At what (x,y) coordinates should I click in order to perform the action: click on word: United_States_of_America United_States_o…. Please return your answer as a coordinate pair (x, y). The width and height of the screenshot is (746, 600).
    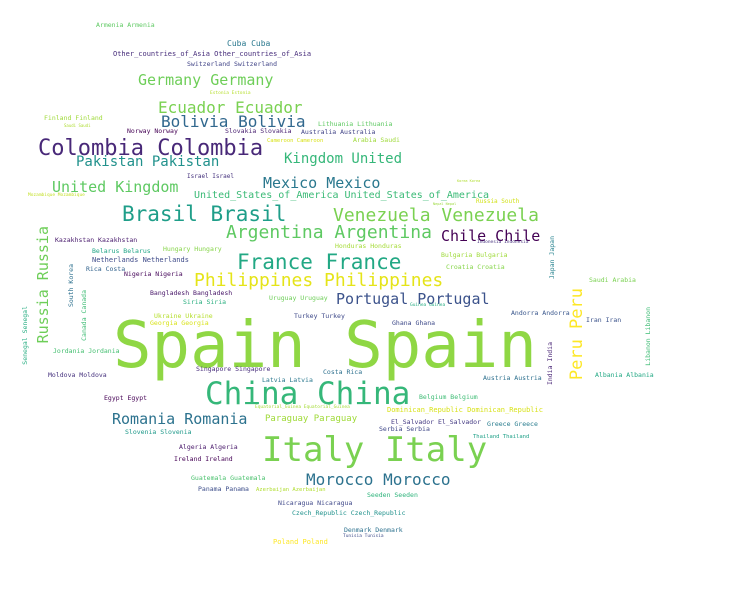
    Looking at the image, I should click on (342, 195).